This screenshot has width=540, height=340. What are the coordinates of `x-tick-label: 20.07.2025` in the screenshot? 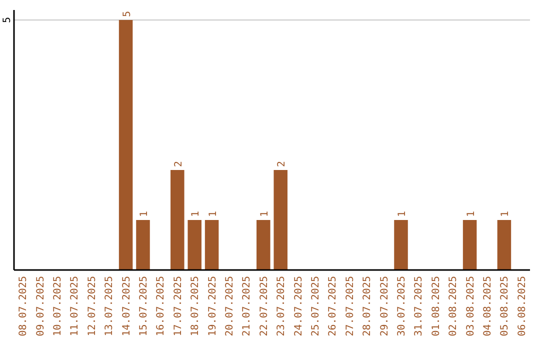 It's located at (230, 306).